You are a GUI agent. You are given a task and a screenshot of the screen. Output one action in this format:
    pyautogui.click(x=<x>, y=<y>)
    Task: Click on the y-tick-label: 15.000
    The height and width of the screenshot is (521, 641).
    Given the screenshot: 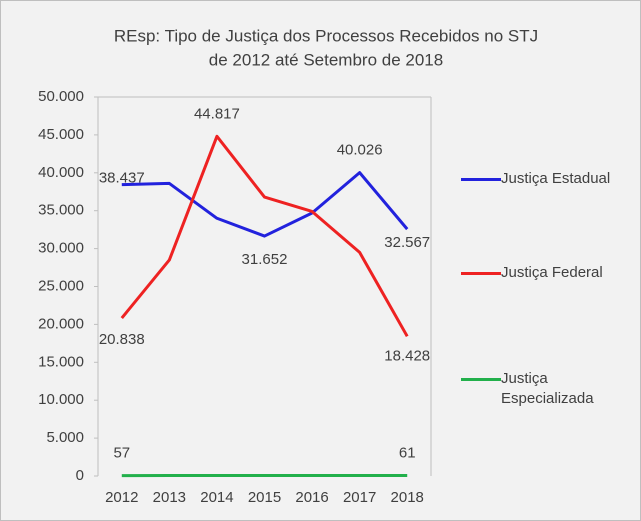 What is the action you would take?
    pyautogui.click(x=61, y=361)
    